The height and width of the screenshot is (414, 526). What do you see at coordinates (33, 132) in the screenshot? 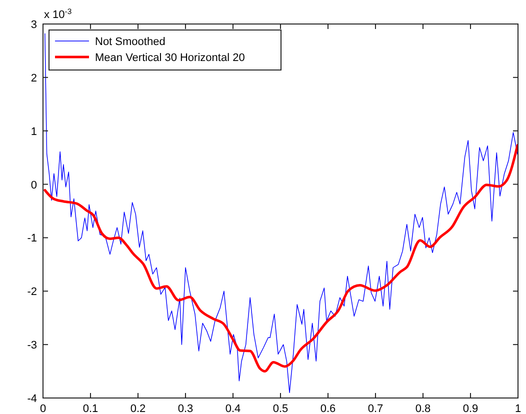
I see `y-tick-label: 1` at bounding box center [33, 132].